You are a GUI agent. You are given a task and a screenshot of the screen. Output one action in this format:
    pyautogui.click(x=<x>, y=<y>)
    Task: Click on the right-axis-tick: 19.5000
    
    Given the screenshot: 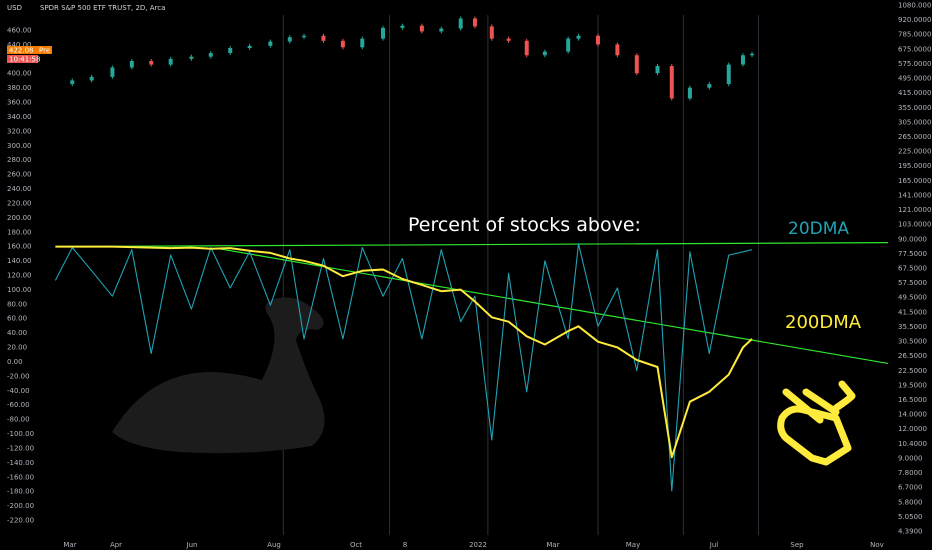 What is the action you would take?
    pyautogui.click(x=912, y=385)
    